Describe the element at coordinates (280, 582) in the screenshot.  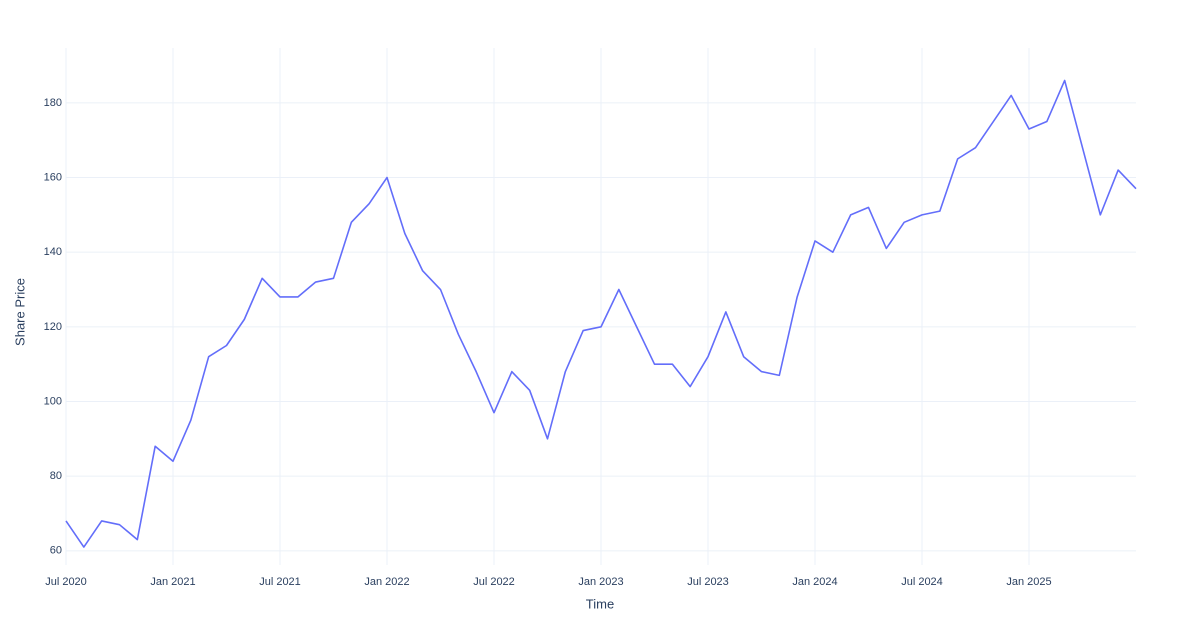
I see `x-tick-label: Jul 2021` at that location.